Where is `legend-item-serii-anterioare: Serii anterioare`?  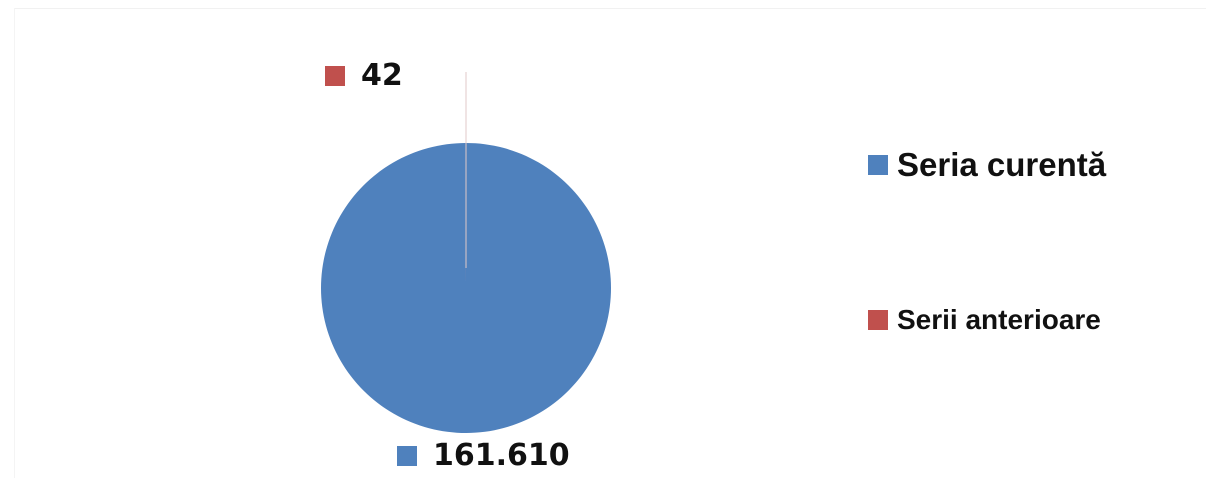
legend-item-serii-anterioare: Serii anterioare is located at coordinates (984, 320).